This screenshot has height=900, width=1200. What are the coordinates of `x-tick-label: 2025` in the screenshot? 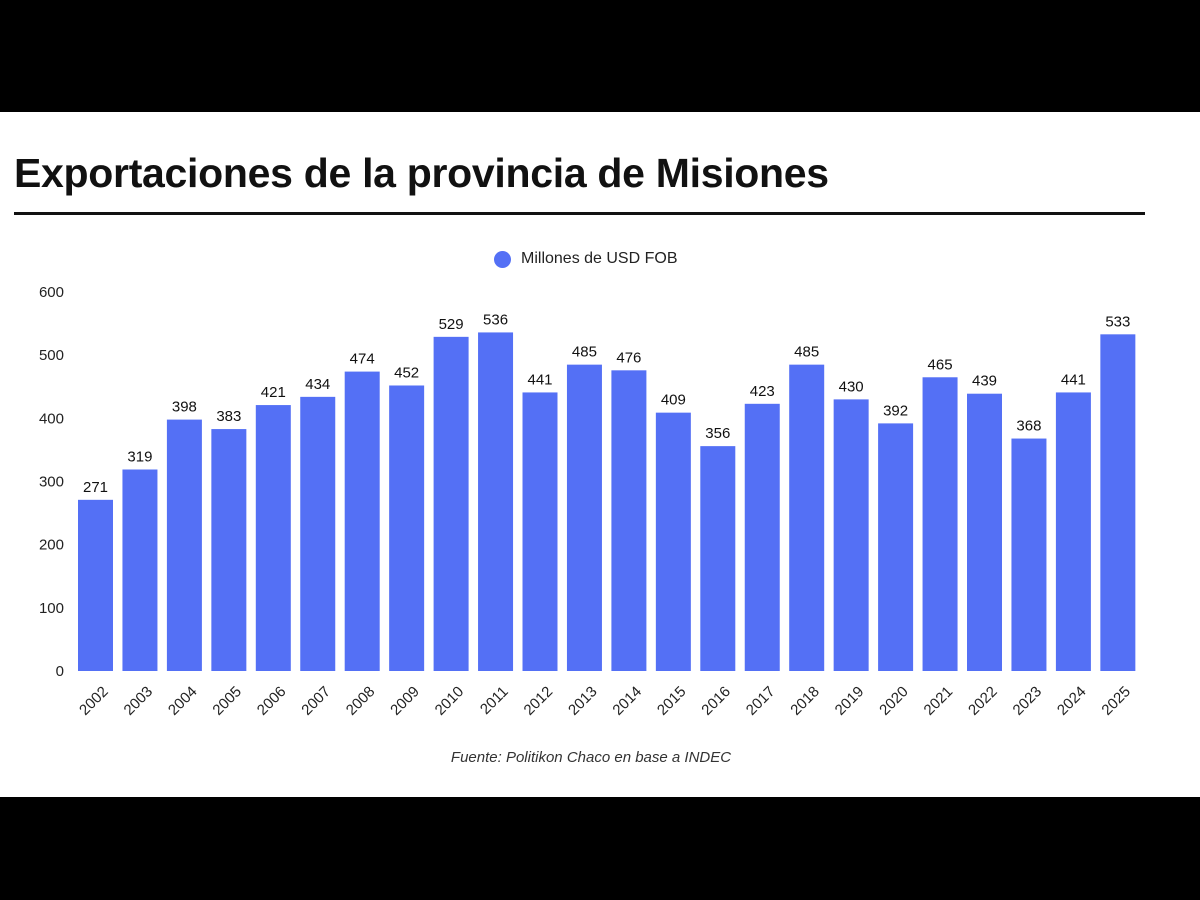 It's located at (1116, 701).